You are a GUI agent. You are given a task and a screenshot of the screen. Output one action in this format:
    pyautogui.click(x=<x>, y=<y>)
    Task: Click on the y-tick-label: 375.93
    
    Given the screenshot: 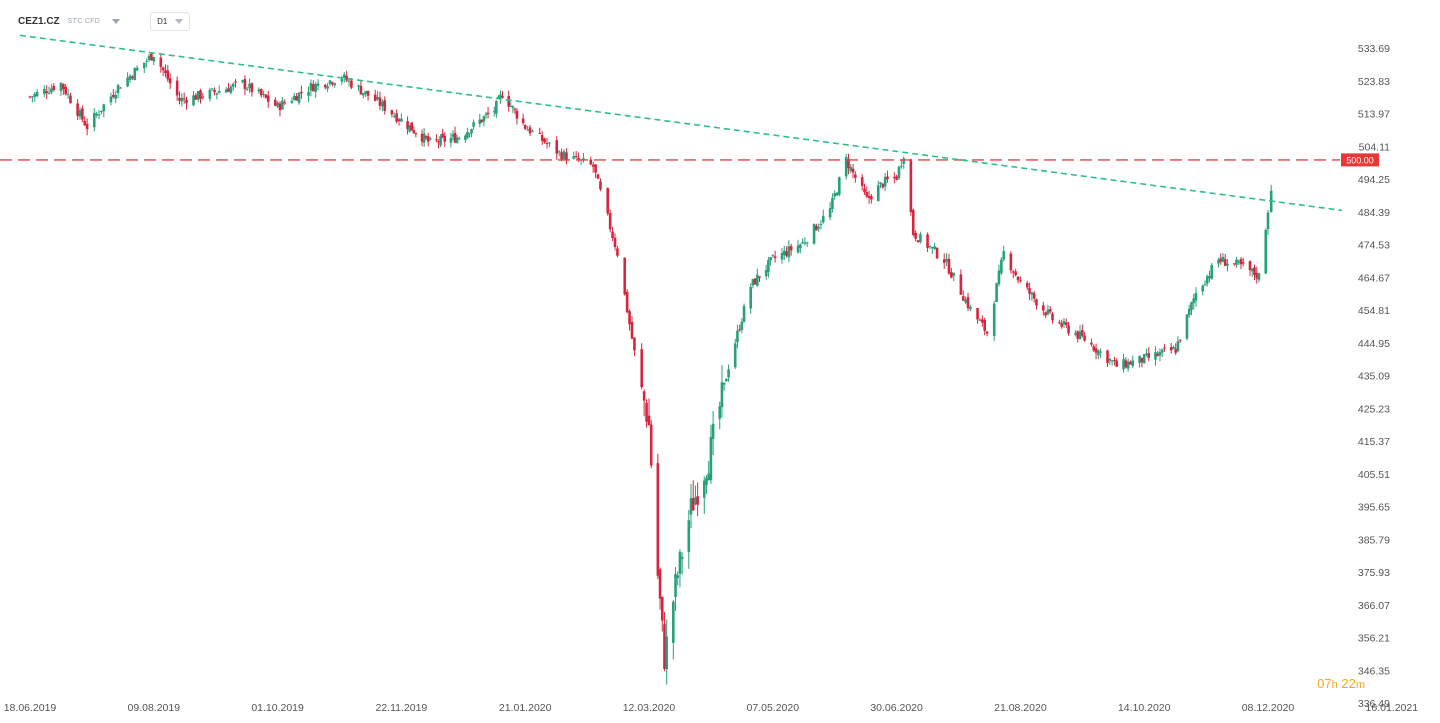 What is the action you would take?
    pyautogui.click(x=1374, y=573)
    